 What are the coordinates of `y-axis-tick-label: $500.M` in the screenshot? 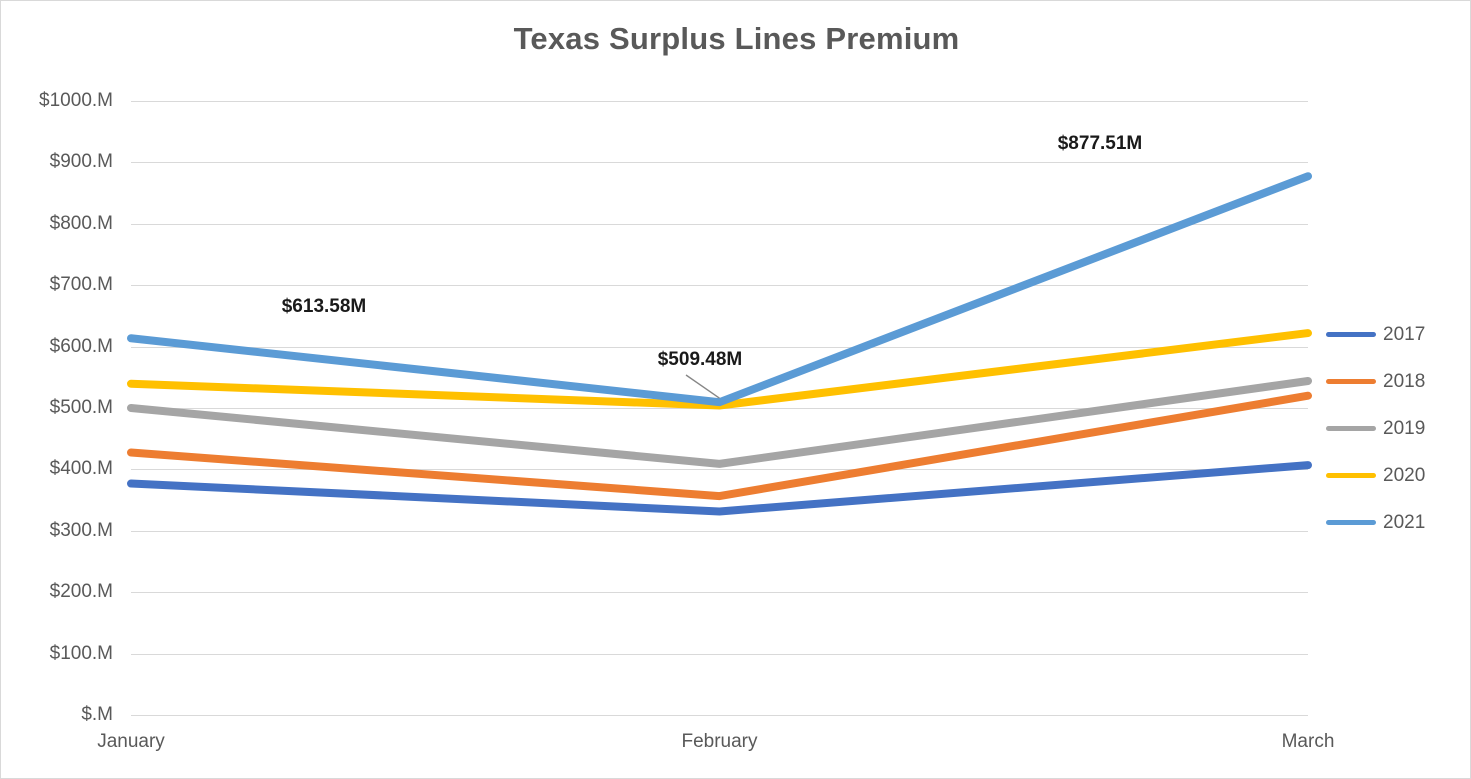 It's located at (81, 407).